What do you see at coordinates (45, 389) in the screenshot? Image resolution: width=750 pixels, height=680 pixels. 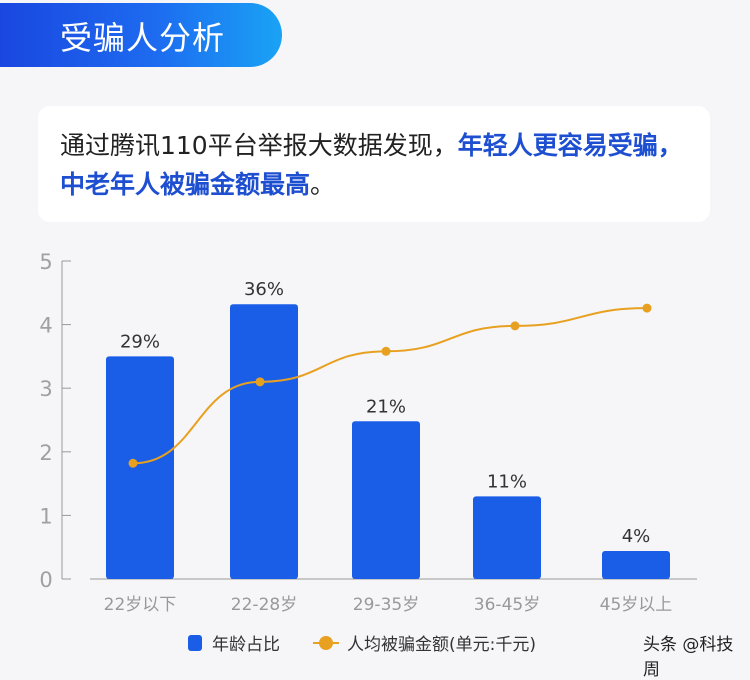 I see `y-tick-label: 3` at bounding box center [45, 389].